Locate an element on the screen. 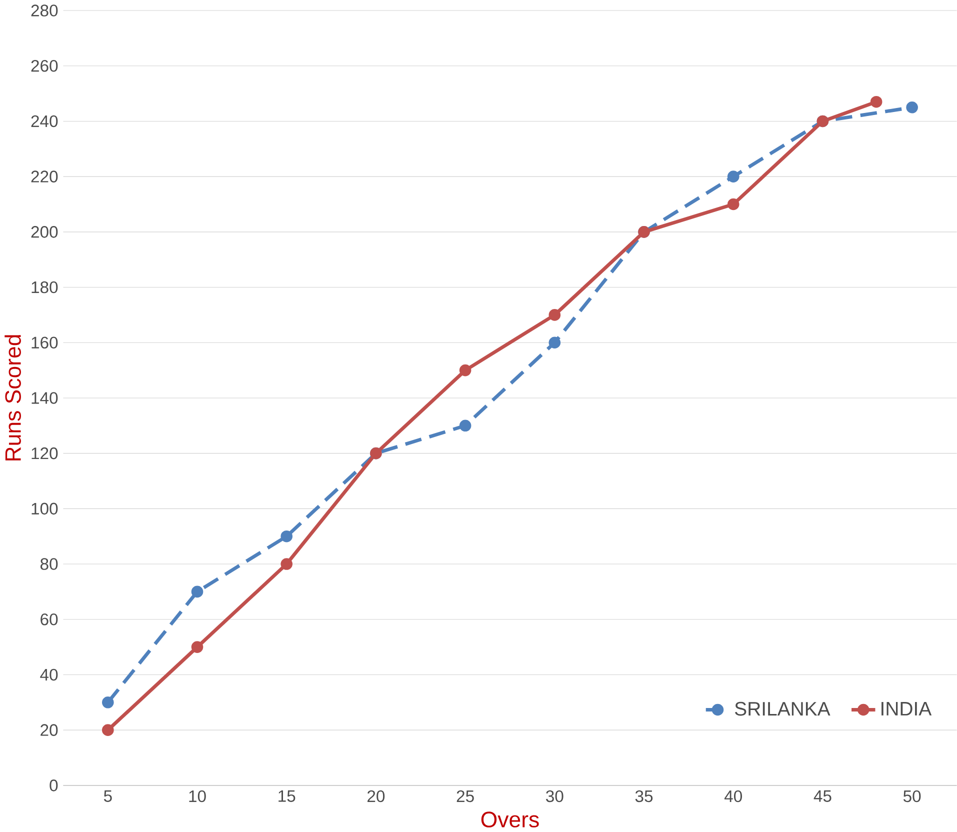 The image size is (957, 832). y-tick-label: 200 is located at coordinates (44, 232).